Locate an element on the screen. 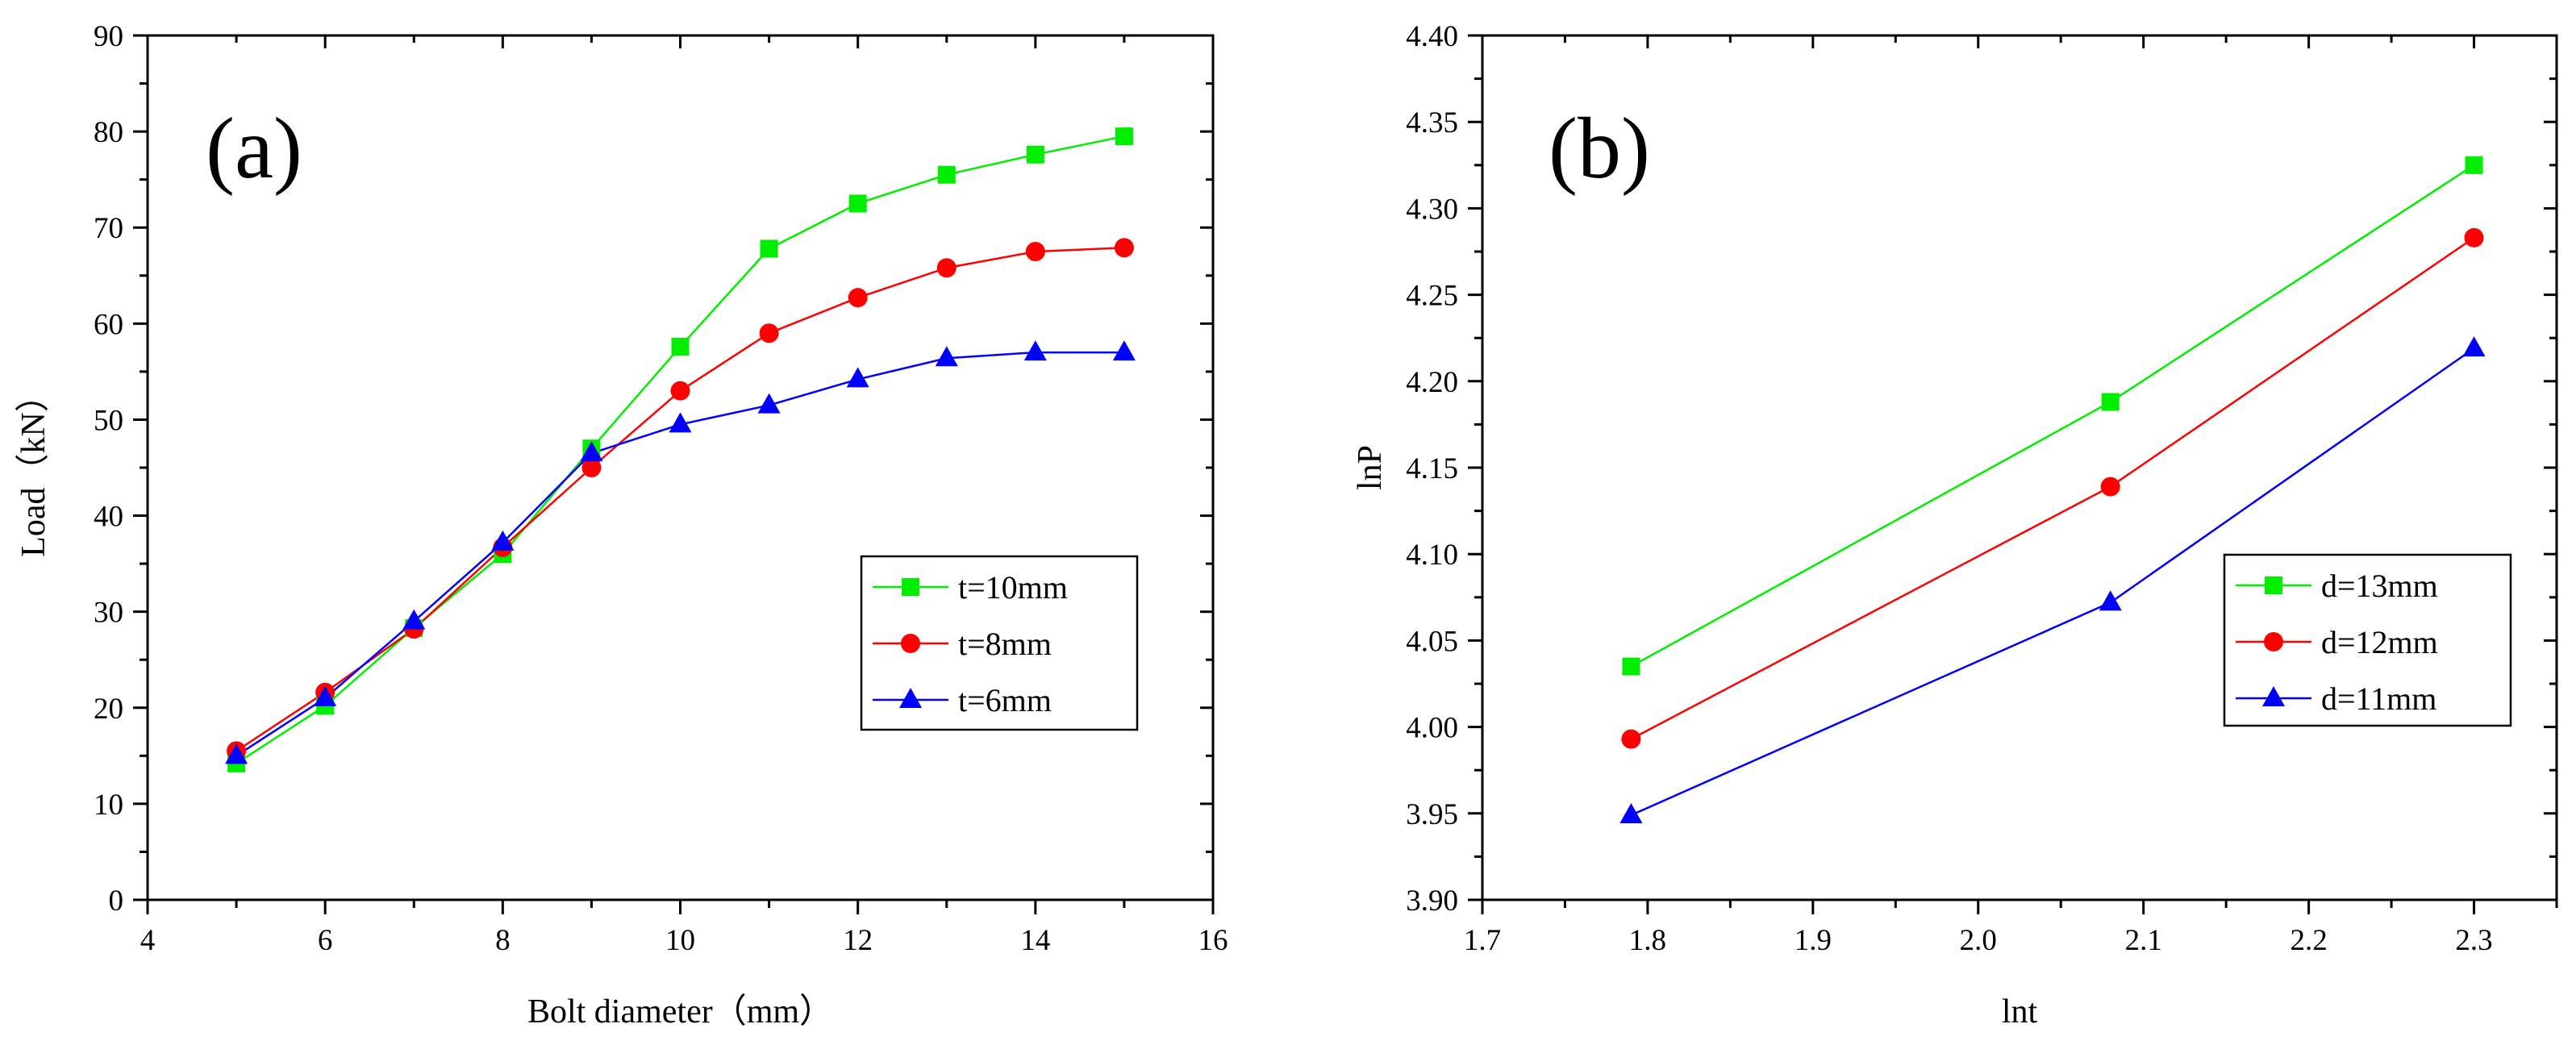 The width and height of the screenshot is (2576, 1049). panel-label: (b) is located at coordinates (1599, 149).